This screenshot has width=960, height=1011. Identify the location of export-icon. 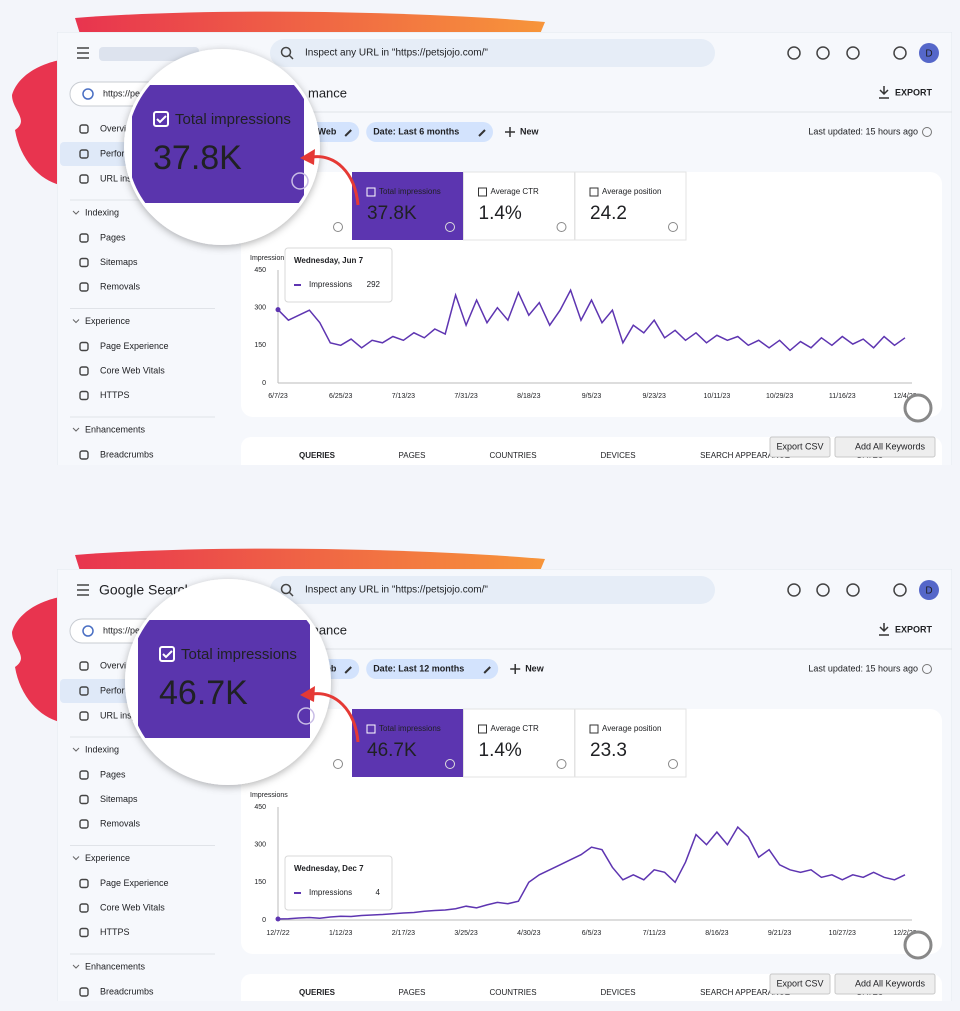
(884, 92).